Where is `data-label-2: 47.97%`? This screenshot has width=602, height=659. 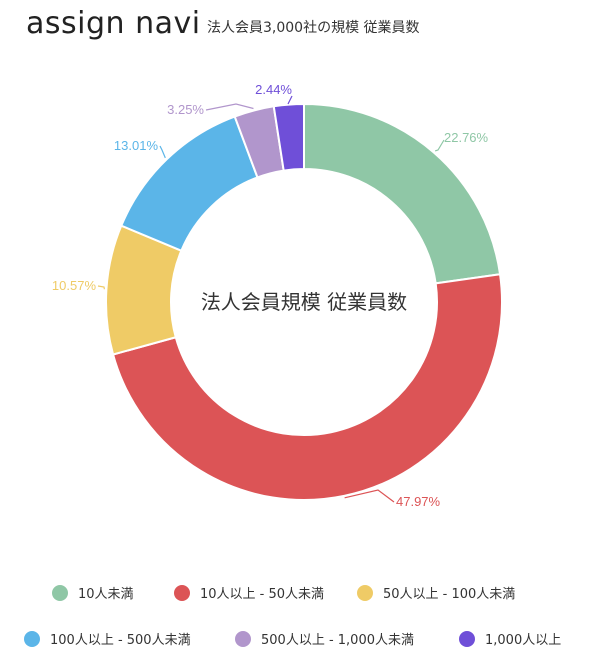 data-label-2: 47.97% is located at coordinates (418, 501).